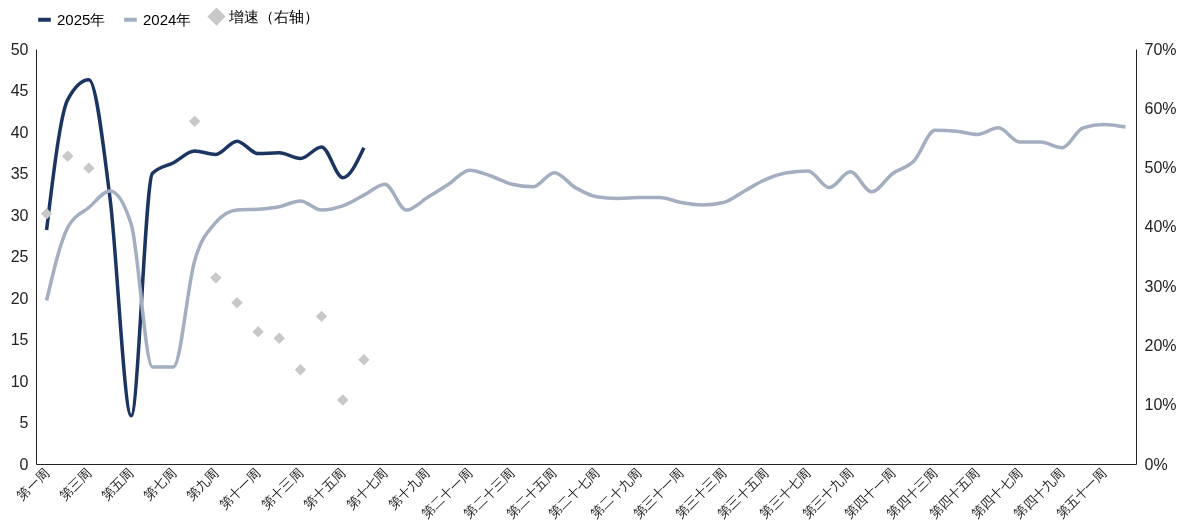 Image resolution: width=1187 pixels, height=525 pixels. I want to click on y-tick-label: 25, so click(19, 256).